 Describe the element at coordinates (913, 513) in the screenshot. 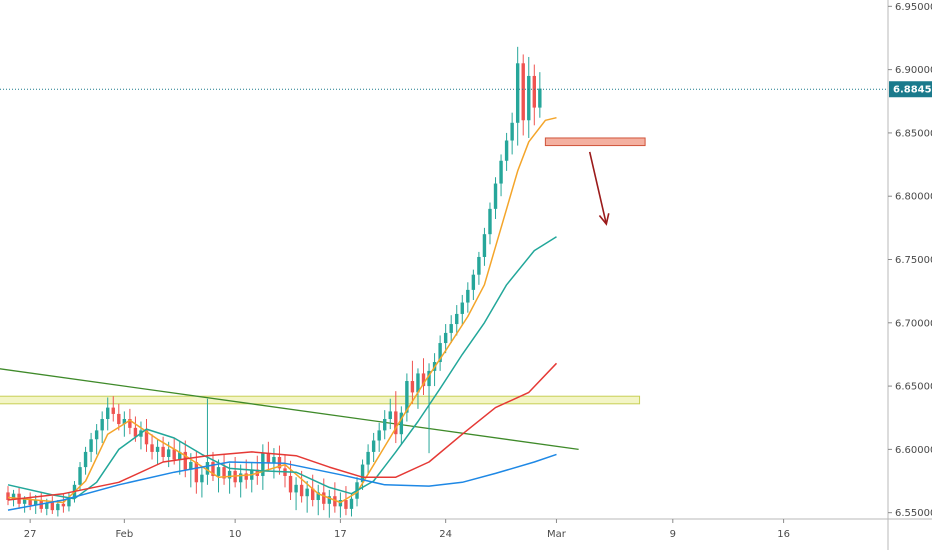

I see `price-tick-label: 6.55000` at that location.